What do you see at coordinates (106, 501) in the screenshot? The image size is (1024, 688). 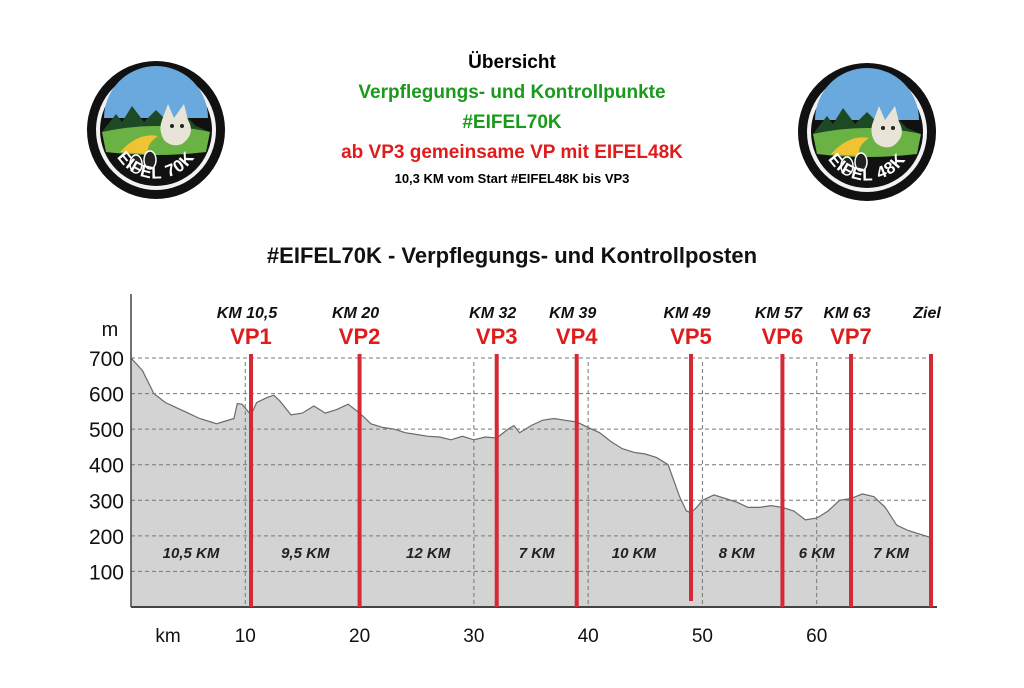 I see `y-tick-label: 300` at bounding box center [106, 501].